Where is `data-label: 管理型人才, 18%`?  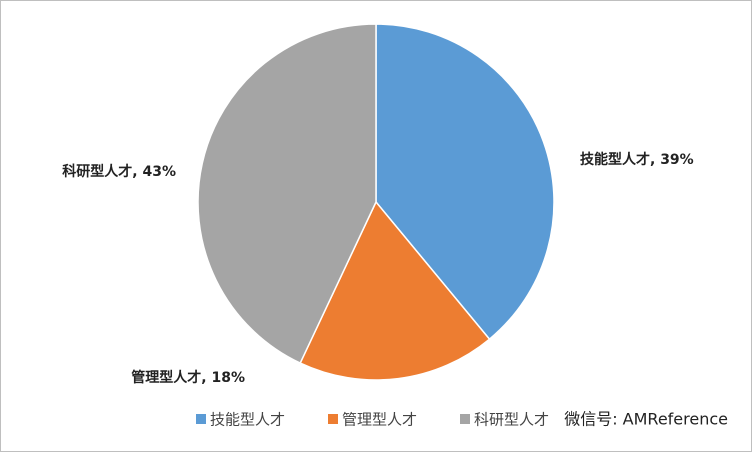 data-label: 管理型人才, 18% is located at coordinates (188, 377).